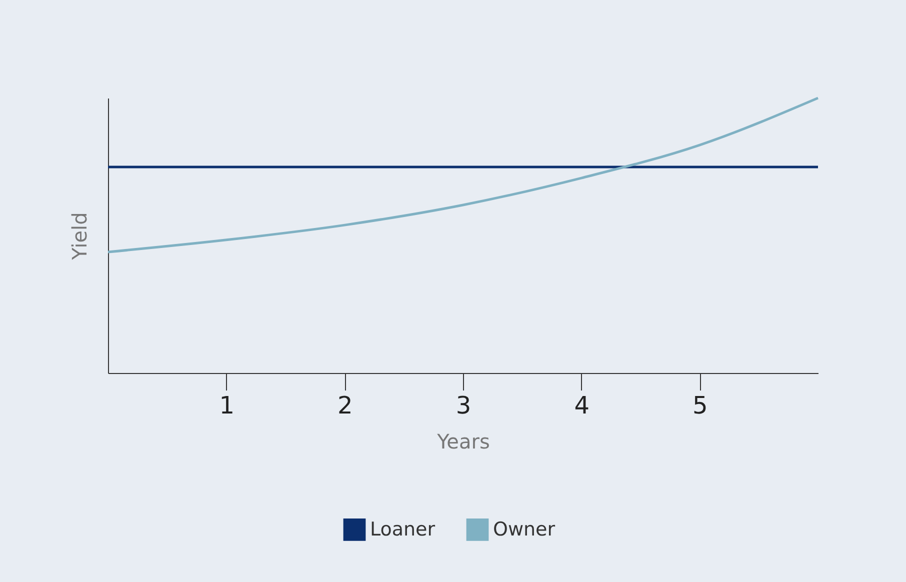  I want to click on legend-label: Owner, so click(524, 529).